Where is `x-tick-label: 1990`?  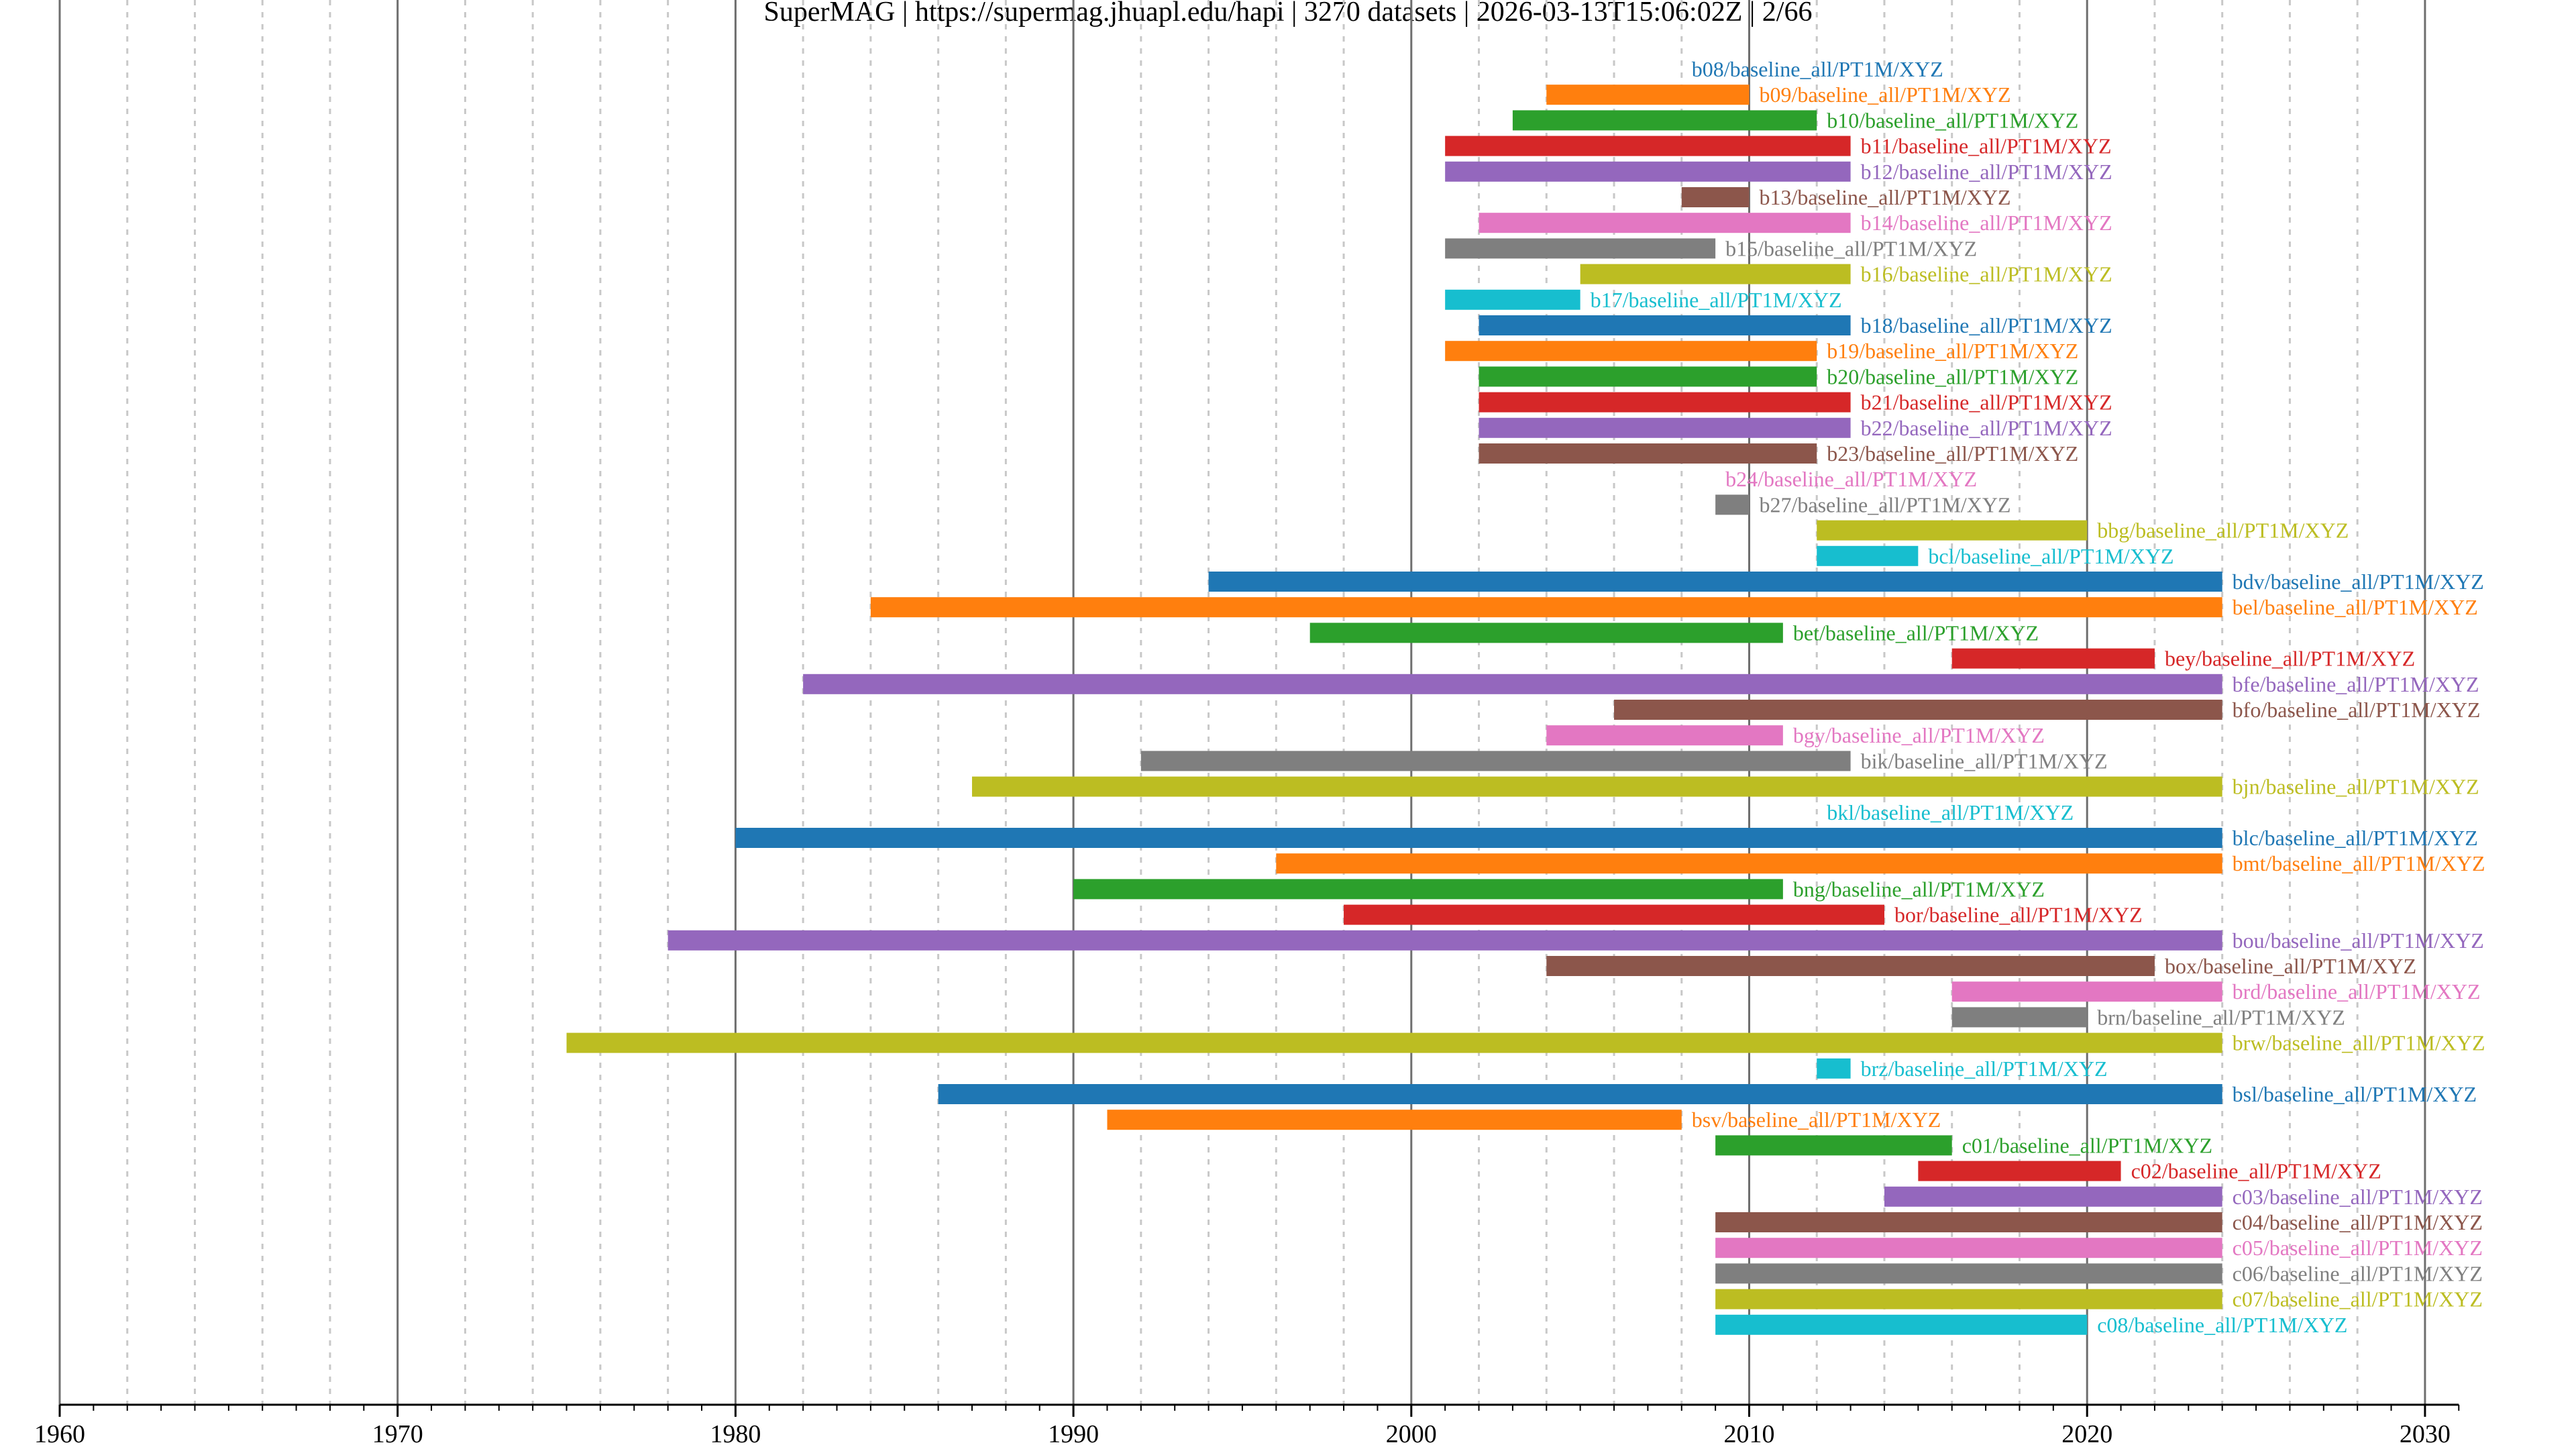 x-tick-label: 1990 is located at coordinates (1073, 1434).